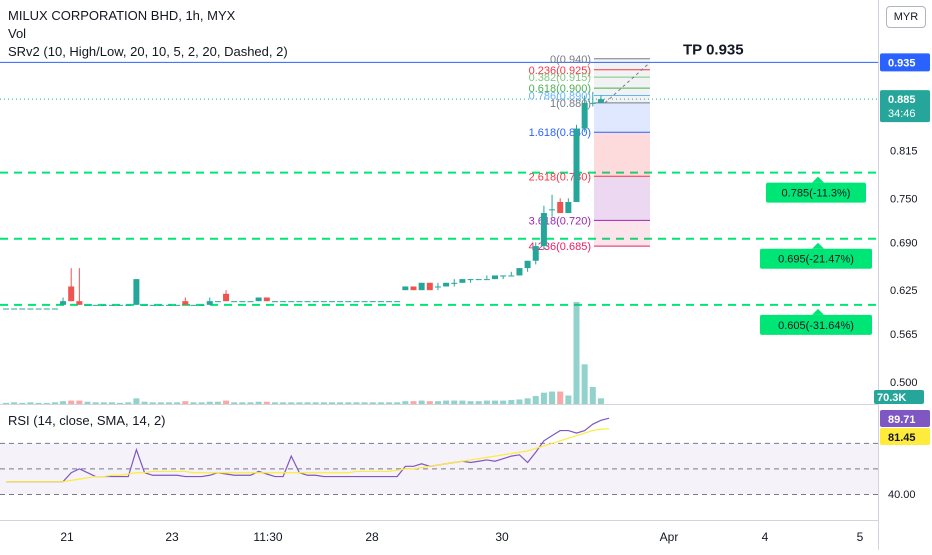 The width and height of the screenshot is (932, 555). Describe the element at coordinates (902, 114) in the screenshot. I see `countdown-text: 34:46` at that location.